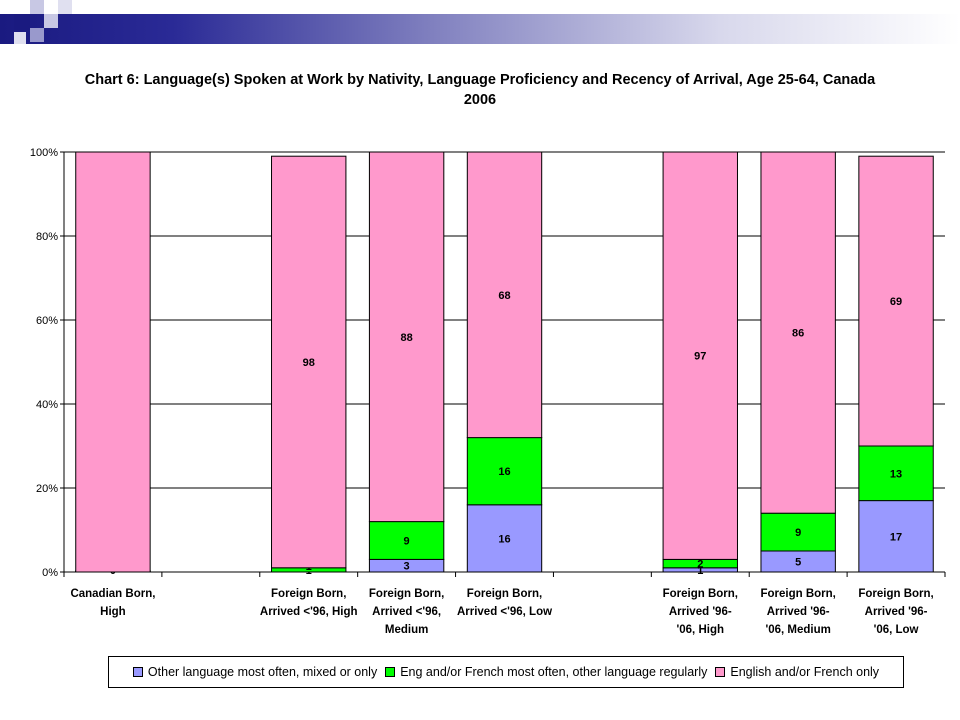 Image resolution: width=960 pixels, height=720 pixels. I want to click on data-label: 86, so click(798, 334).